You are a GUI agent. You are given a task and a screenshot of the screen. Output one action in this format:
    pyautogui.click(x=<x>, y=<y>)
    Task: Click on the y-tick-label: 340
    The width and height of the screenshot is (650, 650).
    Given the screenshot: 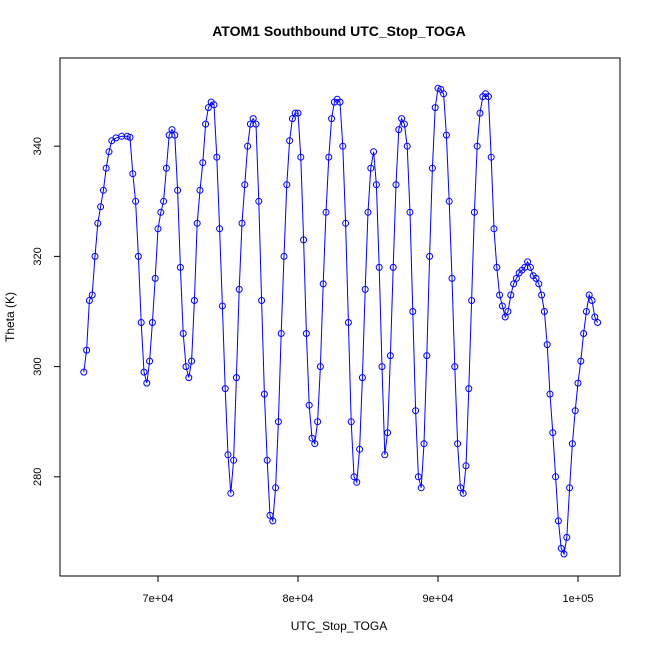 What is the action you would take?
    pyautogui.click(x=38, y=146)
    